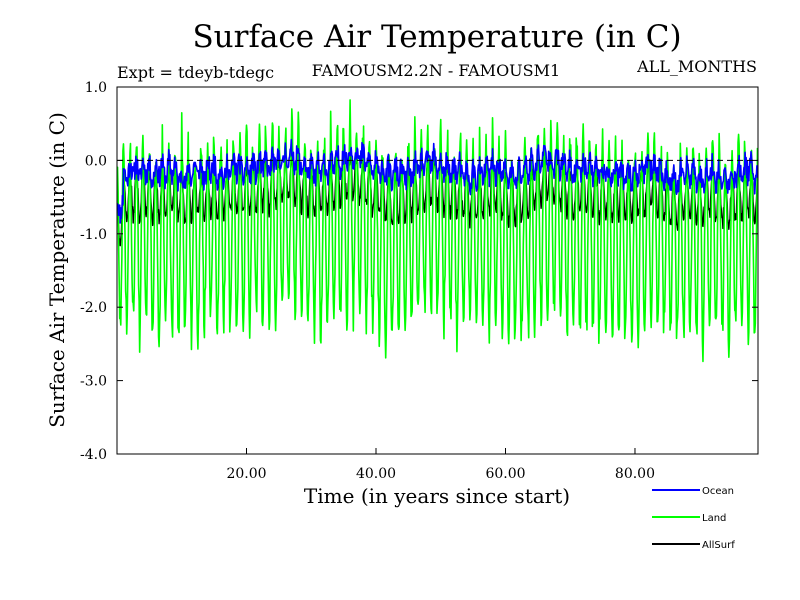 The height and width of the screenshot is (600, 800). What do you see at coordinates (505, 474) in the screenshot?
I see `x-tick-label: 60.00` at bounding box center [505, 474].